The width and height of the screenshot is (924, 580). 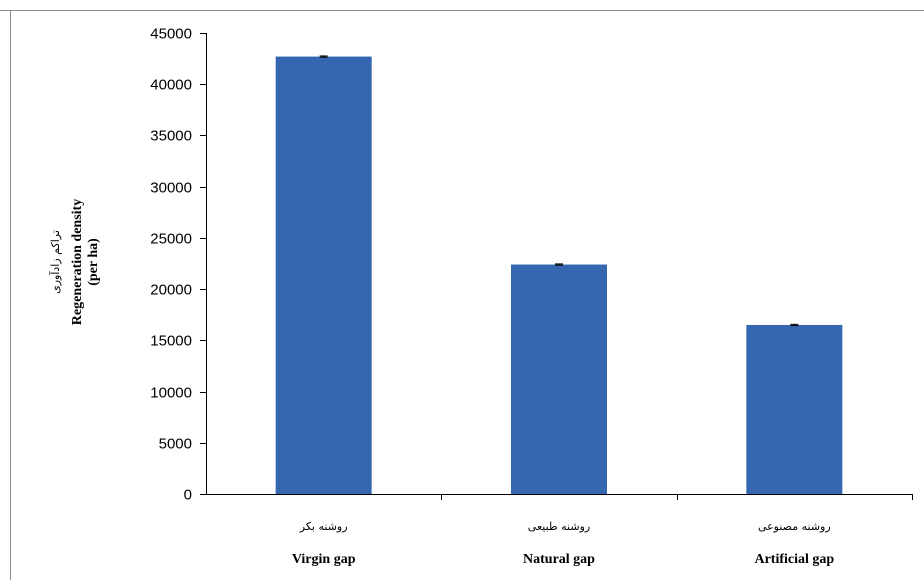 I want to click on y-tick-label: 20000, so click(x=171, y=290).